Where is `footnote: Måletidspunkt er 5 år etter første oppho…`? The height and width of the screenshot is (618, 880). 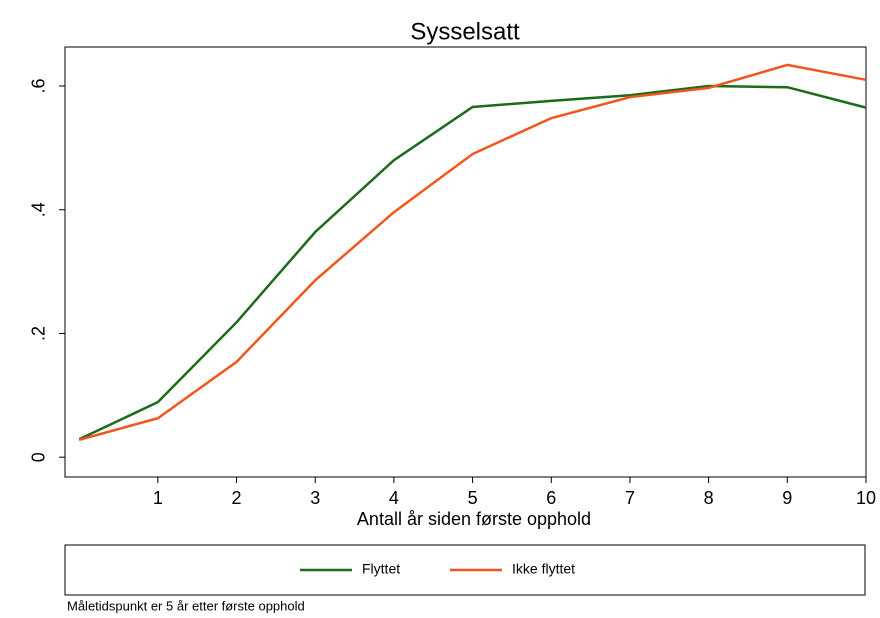 footnote: Måletidspunkt er 5 år etter første oppho… is located at coordinates (186, 605).